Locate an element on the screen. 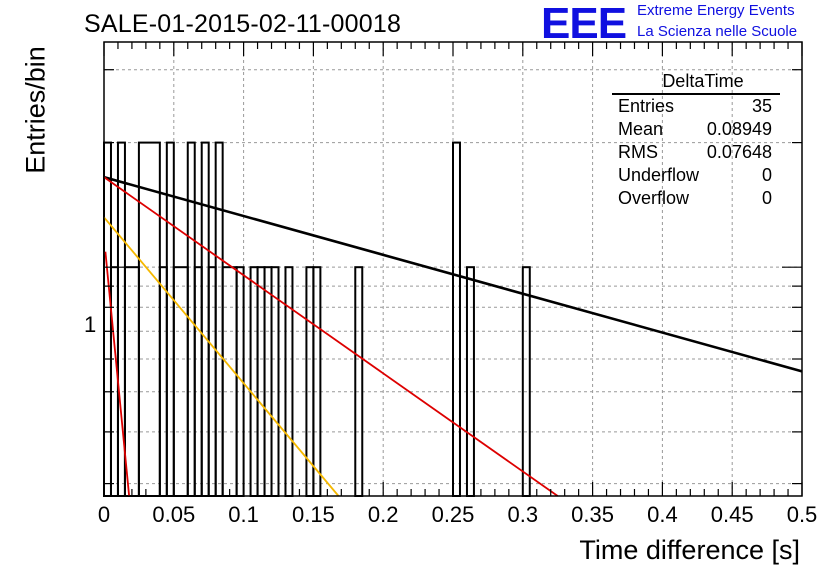  x-tick-label: 0.25 is located at coordinates (453, 514).